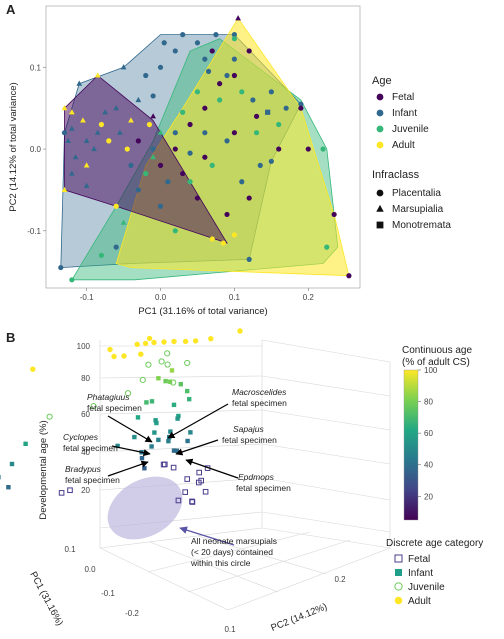  What do you see at coordinates (309, 297) in the screenshot?
I see `x-tick-label: 0.2` at bounding box center [309, 297].